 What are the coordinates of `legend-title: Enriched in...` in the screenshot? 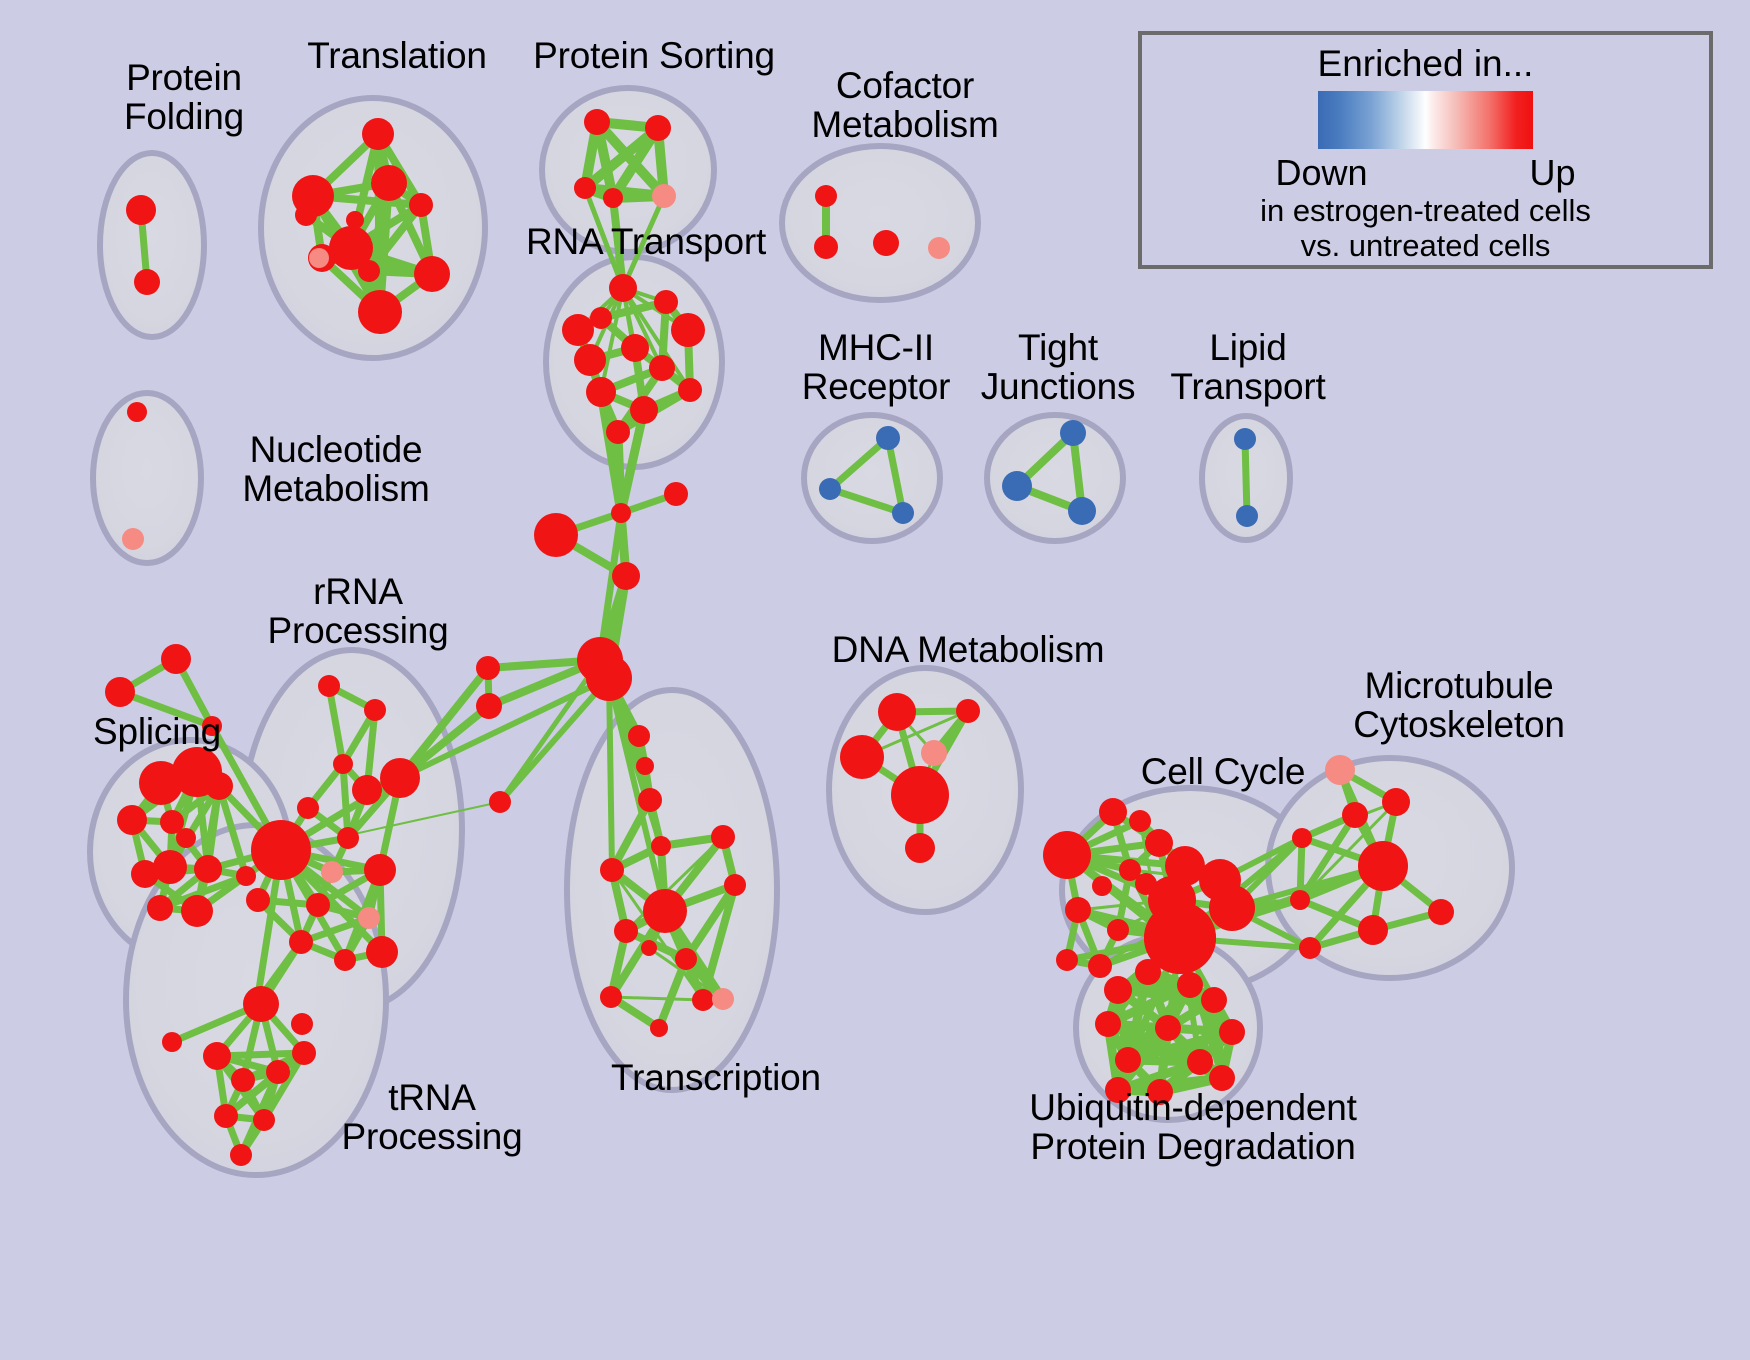 It's located at (1425, 63).